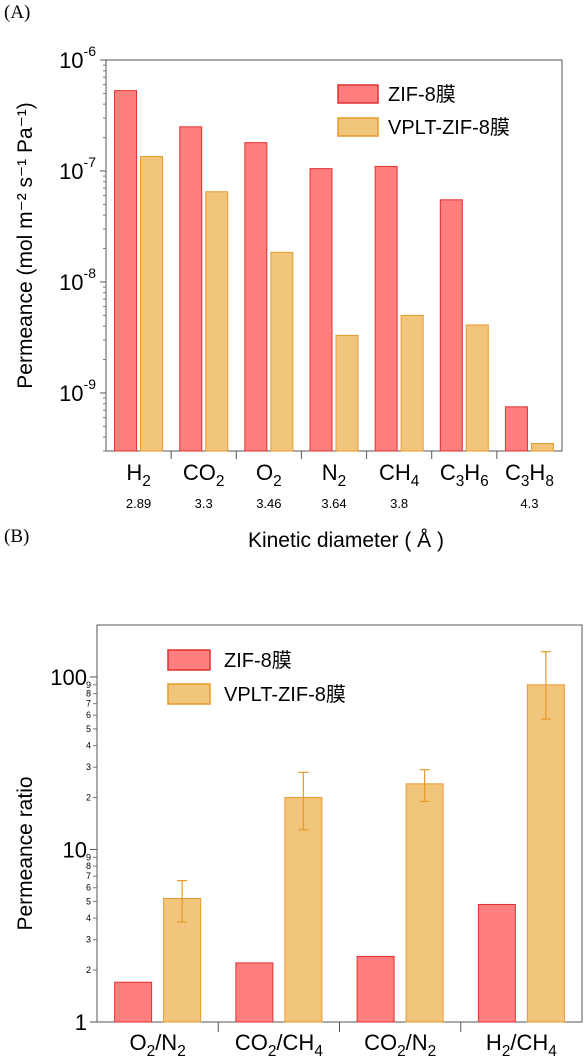  I want to click on y-axis-title: Permeance ratio, so click(25, 853).